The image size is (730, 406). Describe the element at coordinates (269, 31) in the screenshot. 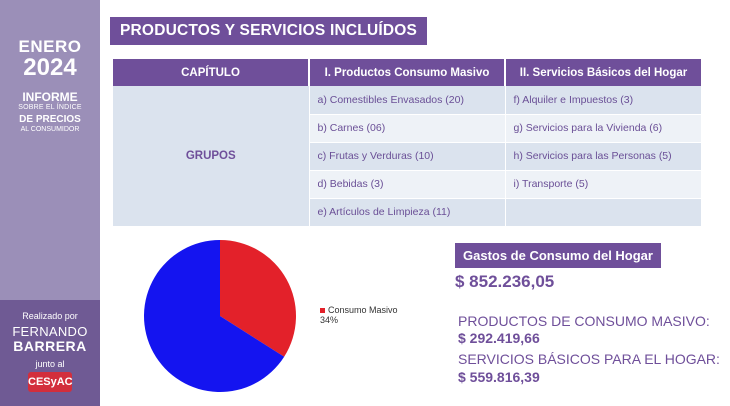

I see `page-title: PRODUCTOS Y SERVICIOS INCLUÍDOS` at that location.